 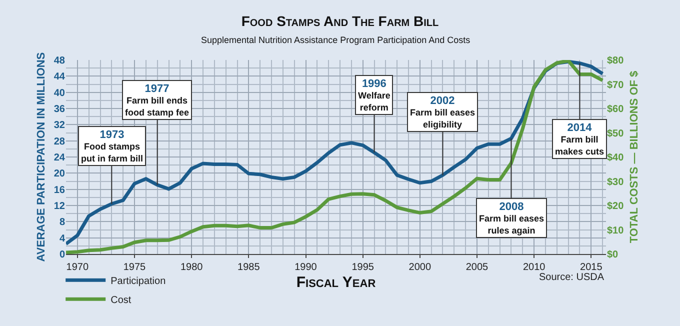 What do you see at coordinates (134, 267) in the screenshot?
I see `x-tick-label: 1975` at bounding box center [134, 267].